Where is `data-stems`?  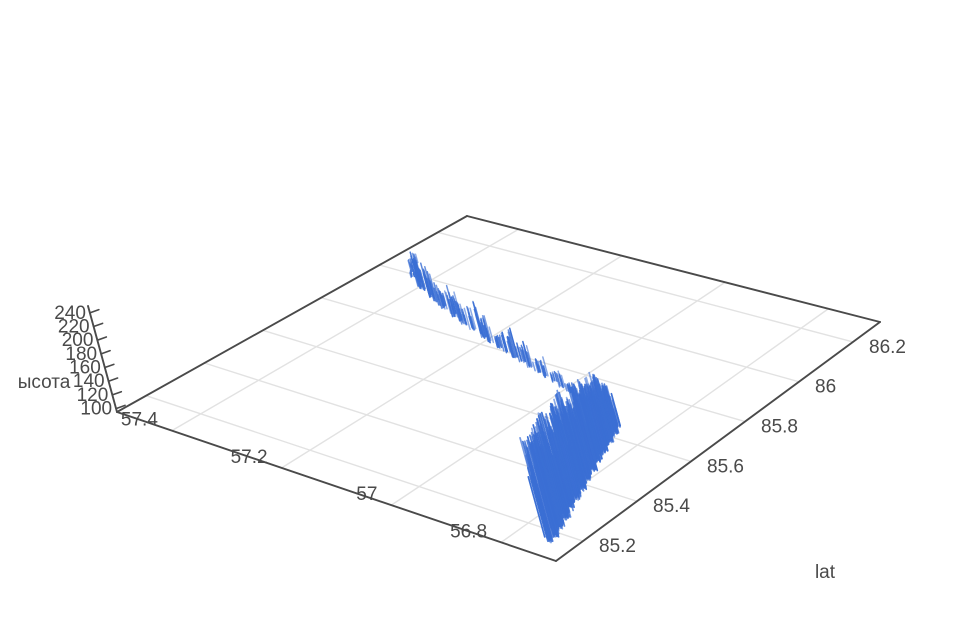 data-stems is located at coordinates (514, 397).